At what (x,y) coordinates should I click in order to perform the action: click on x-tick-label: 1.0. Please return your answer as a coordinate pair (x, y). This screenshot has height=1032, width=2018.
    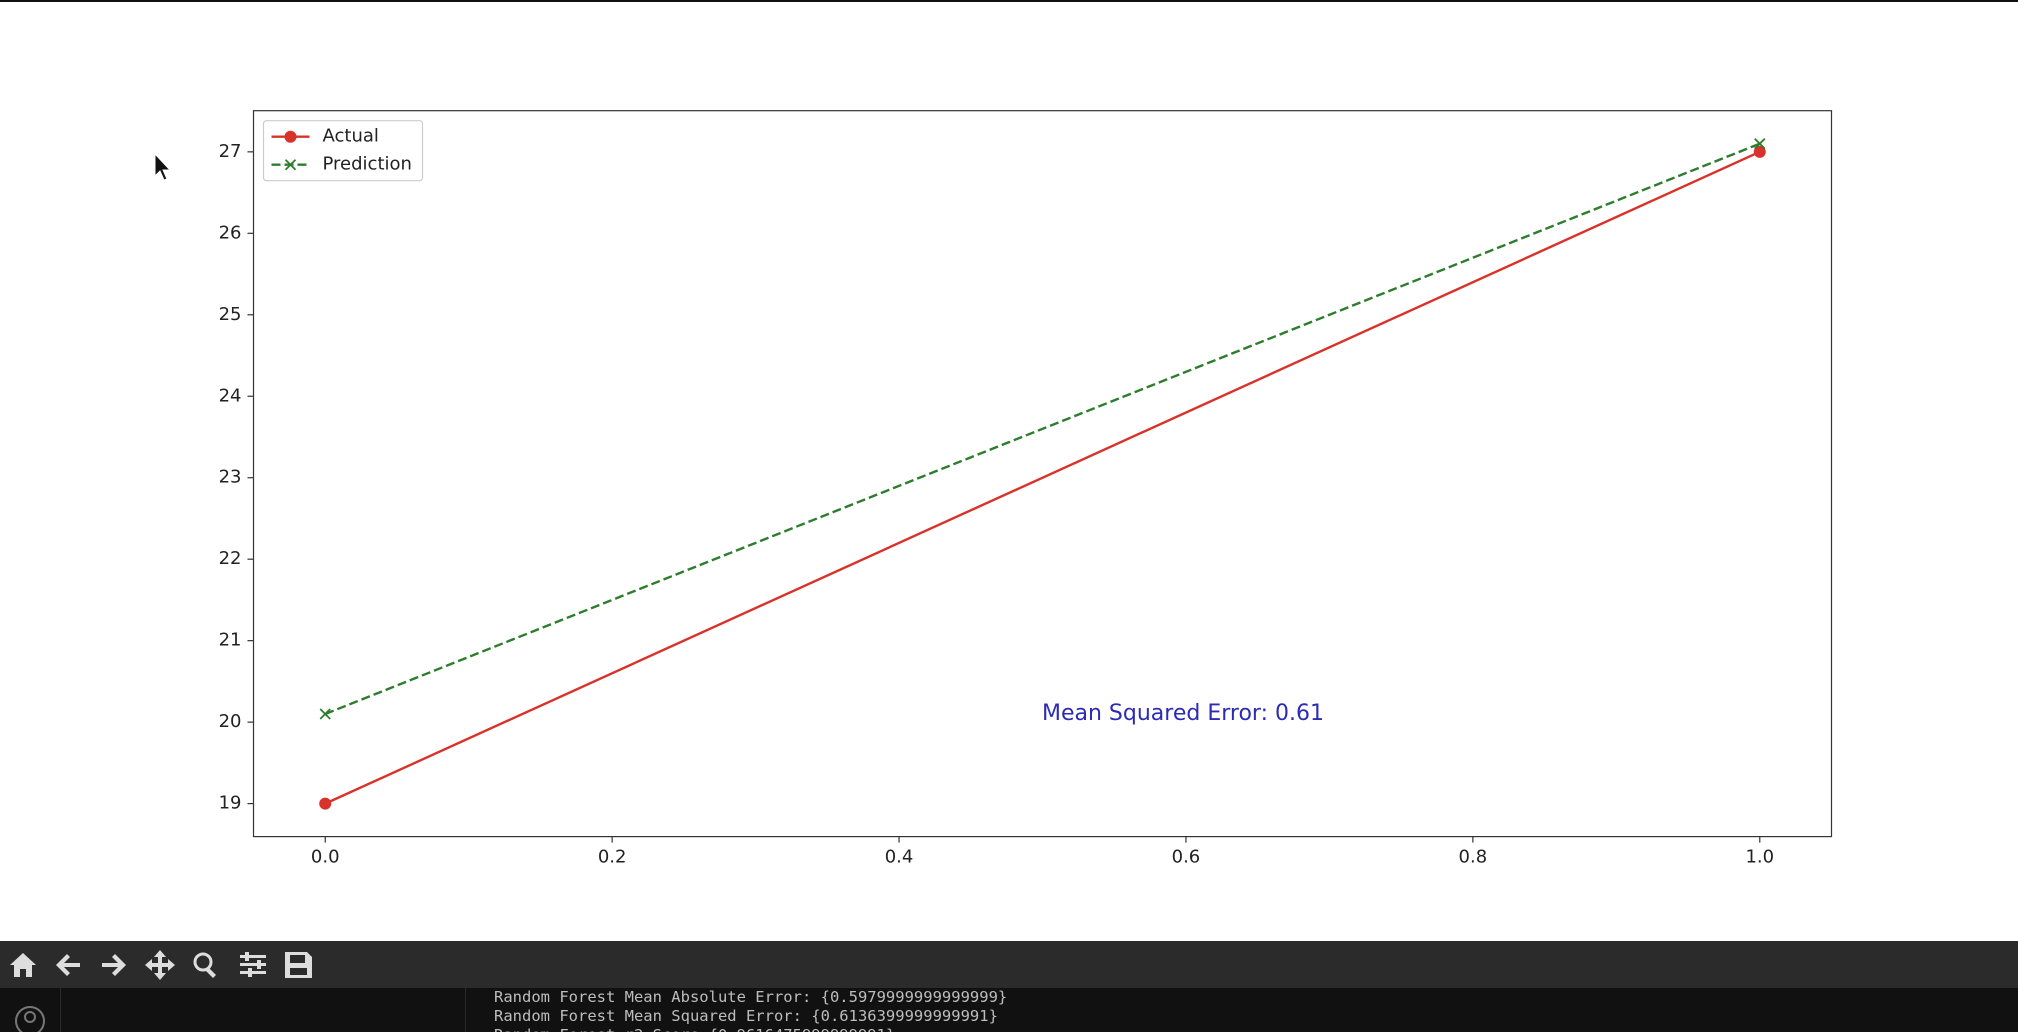
    Looking at the image, I should click on (1759, 857).